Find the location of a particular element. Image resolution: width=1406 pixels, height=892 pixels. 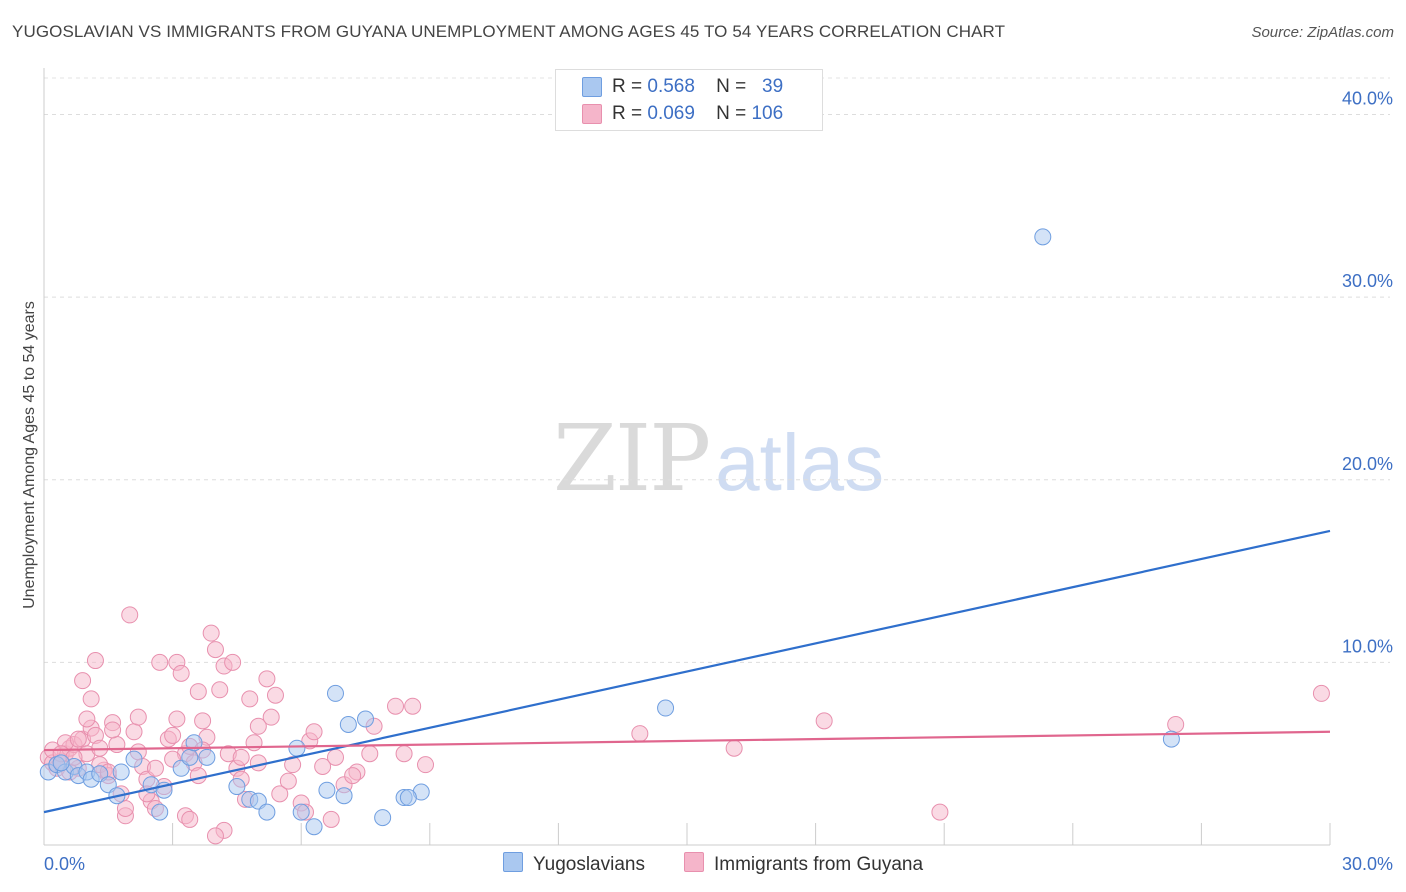

legend-text: R = 0.069 N = 106 is located at coordinates (697, 114).